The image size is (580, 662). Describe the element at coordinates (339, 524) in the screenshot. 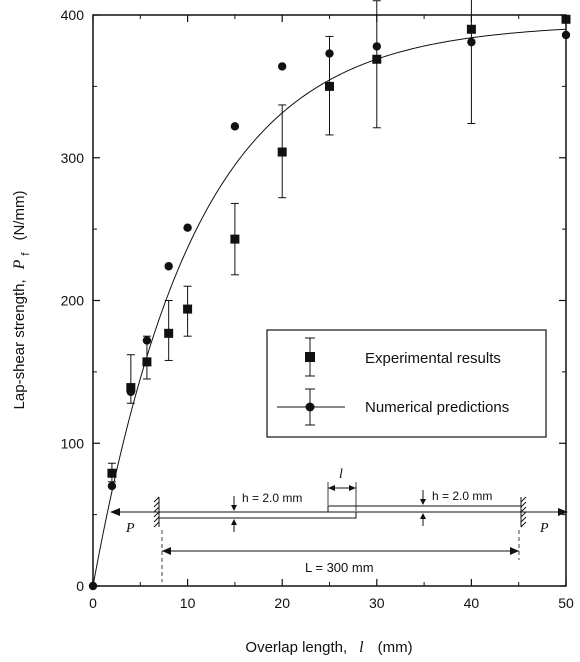

I see `specimen-schematic: P P h = 2.0 mm h = 2.0 mm l L = 300 mm` at that location.